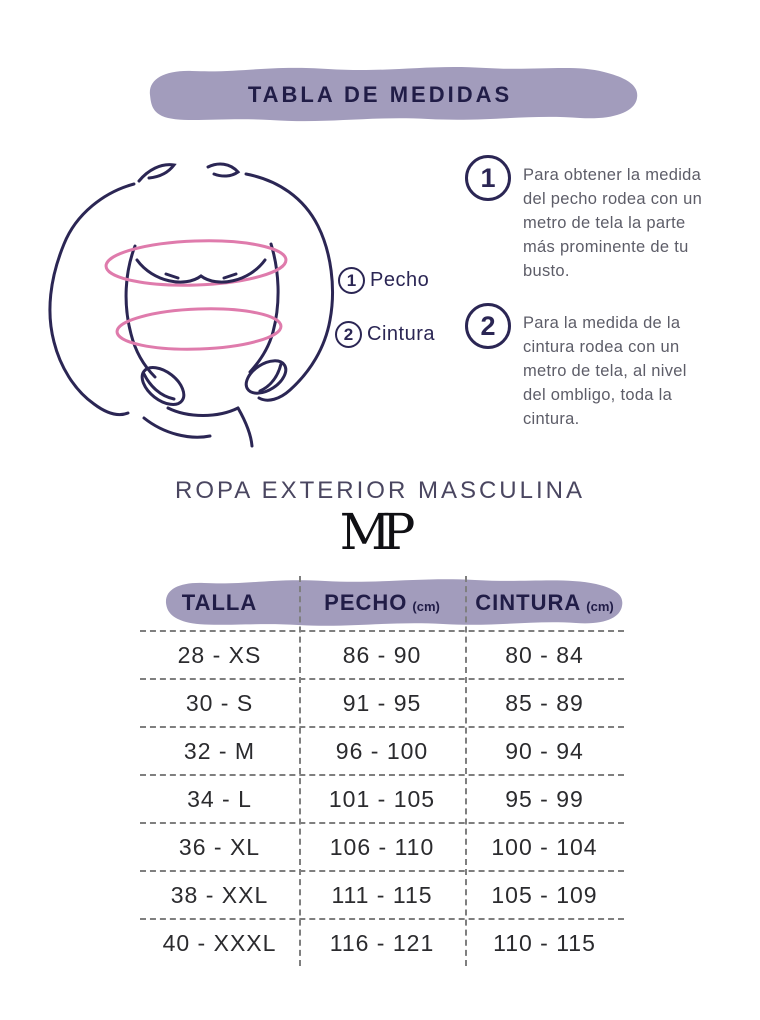 The image size is (760, 1020). Describe the element at coordinates (544, 942) in the screenshot. I see `cell-cintura: 110 - 115` at that location.